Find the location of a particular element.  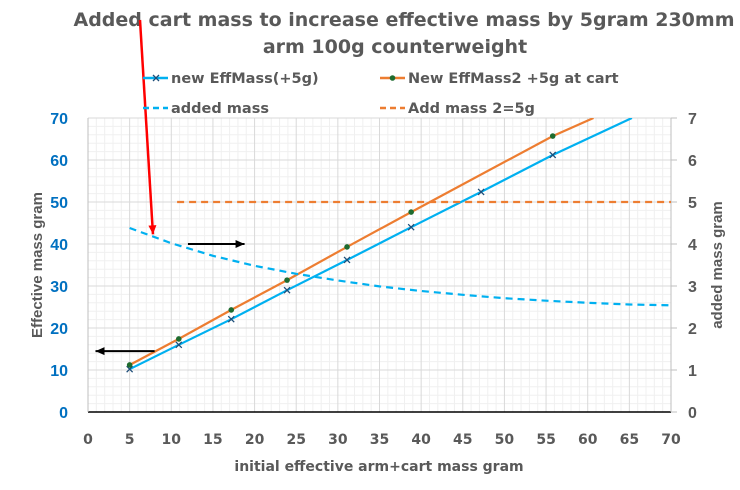

x-tick-label: 55 is located at coordinates (545, 440).